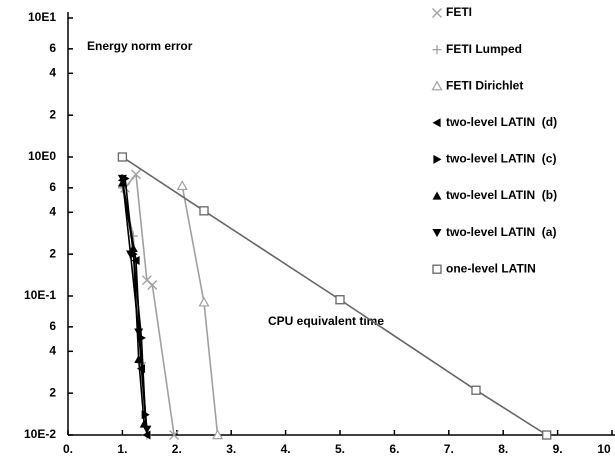 The width and height of the screenshot is (615, 459). What do you see at coordinates (501, 195) in the screenshot?
I see `legend-label: two-level LATIN (b)` at bounding box center [501, 195].